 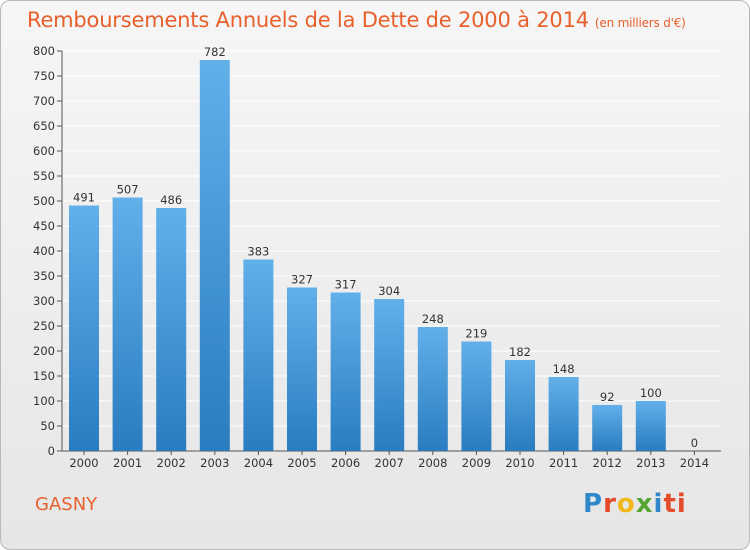 I want to click on x-tick-label: 2000, so click(x=83, y=463).